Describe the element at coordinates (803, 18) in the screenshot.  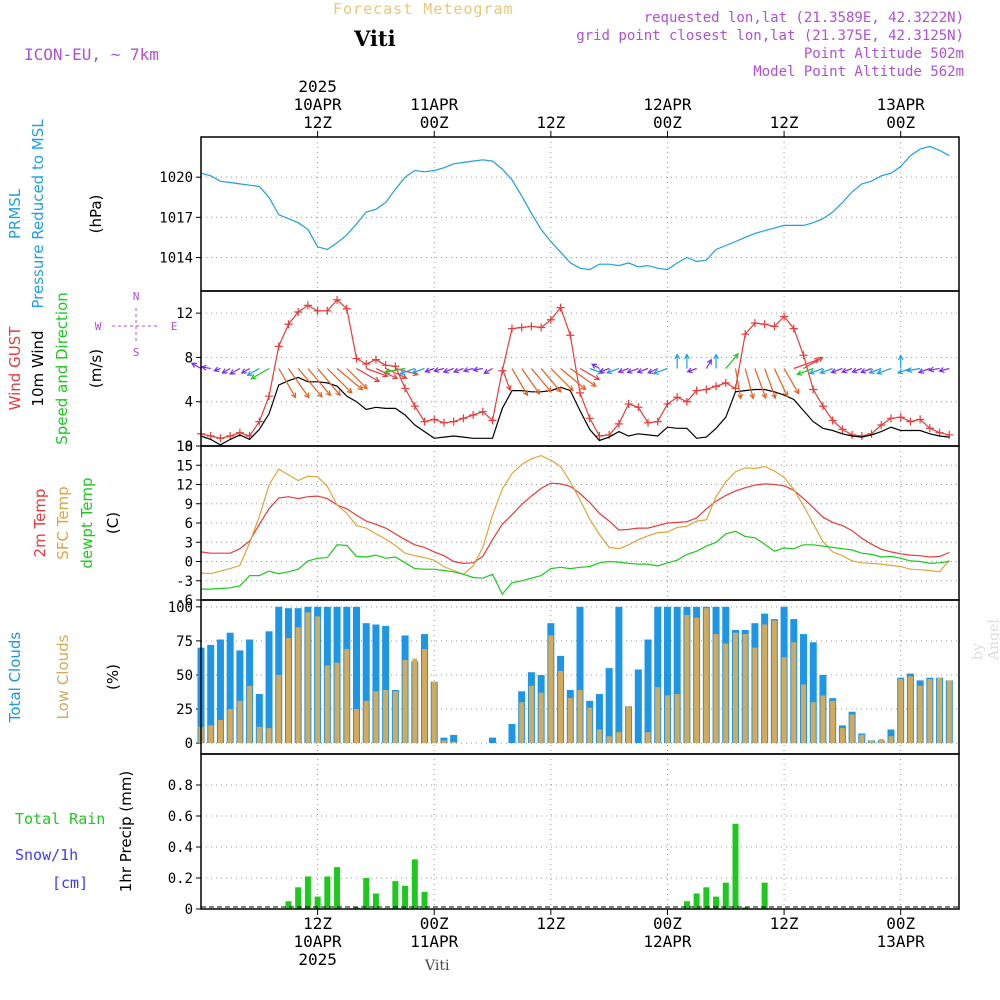
I see `requested-coords: requested lon,lat (21.3589E, 42.3222N)` at that location.